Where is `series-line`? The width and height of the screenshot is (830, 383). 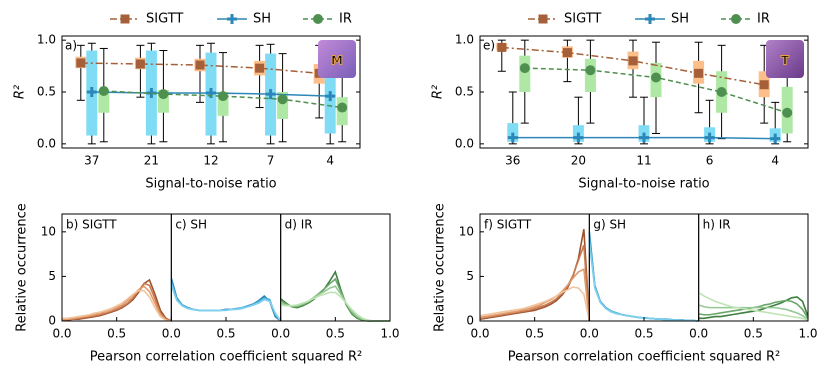
series-line is located at coordinates (200, 68).